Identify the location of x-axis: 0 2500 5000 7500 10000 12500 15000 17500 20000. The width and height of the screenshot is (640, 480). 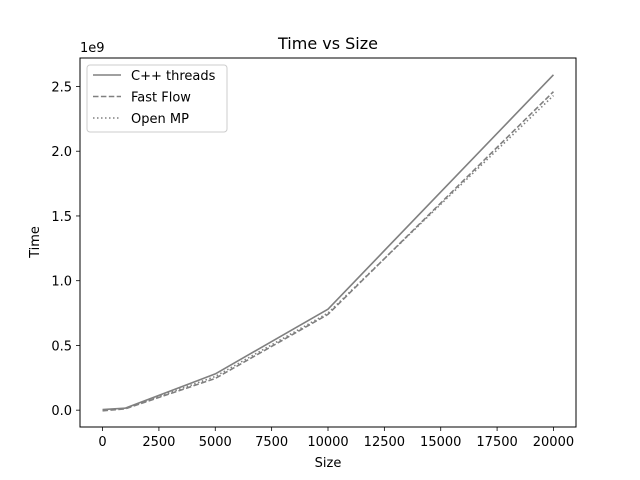
(336, 438).